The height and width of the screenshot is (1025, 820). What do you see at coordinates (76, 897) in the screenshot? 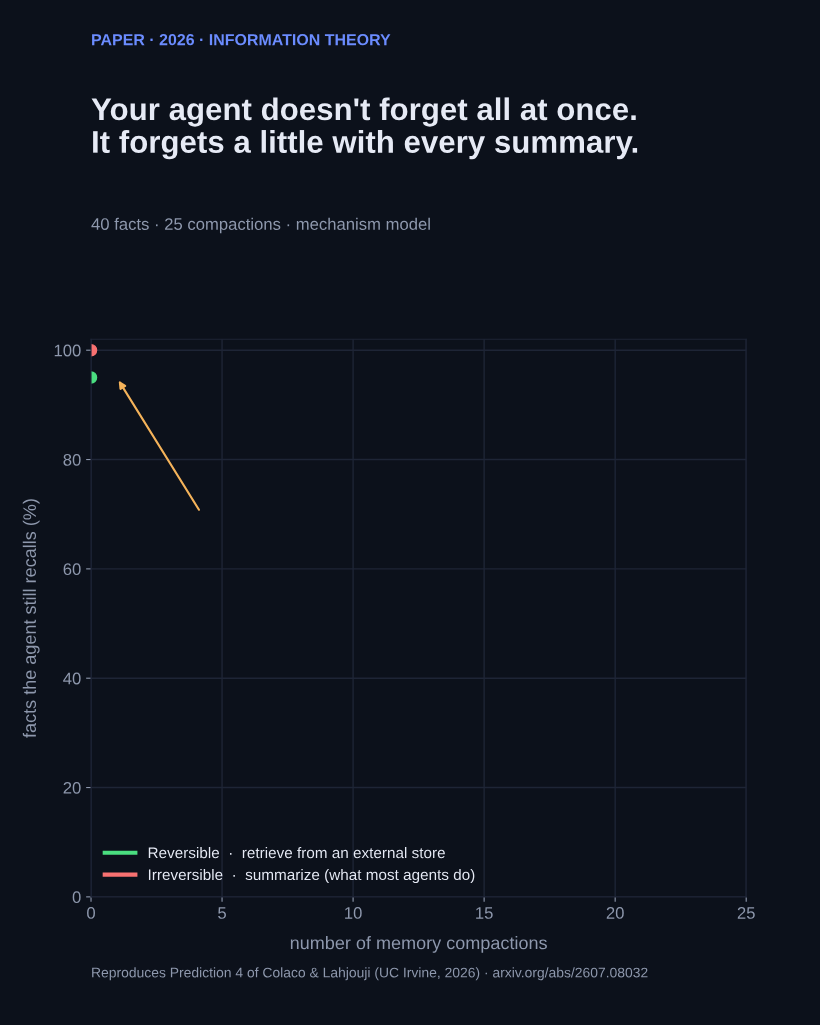
I see `y-tick-label: 0` at bounding box center [76, 897].